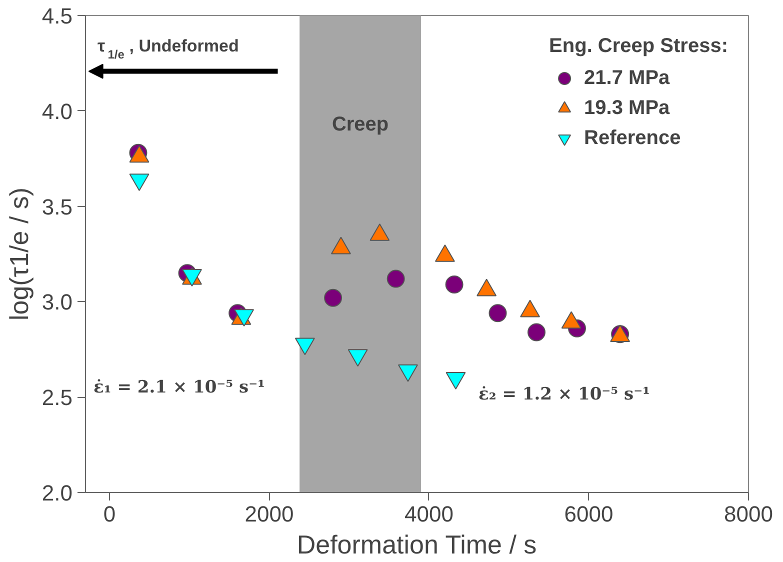  What do you see at coordinates (19, 254) in the screenshot?
I see `y-axis-title: log(τ1/e / s)` at bounding box center [19, 254].